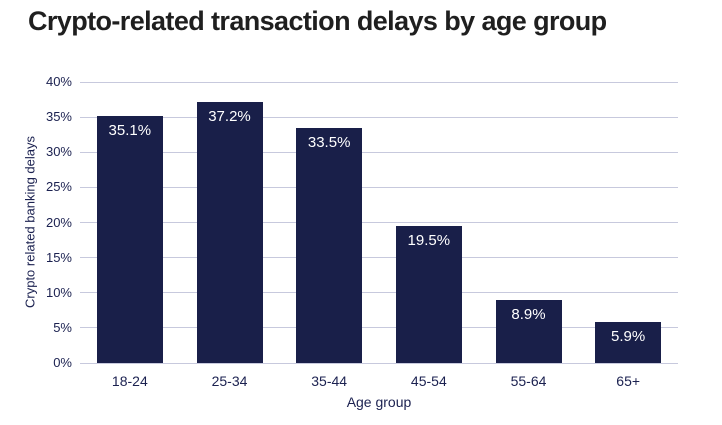  Describe the element at coordinates (229, 381) in the screenshot. I see `x-tick-label: 25-34` at that location.